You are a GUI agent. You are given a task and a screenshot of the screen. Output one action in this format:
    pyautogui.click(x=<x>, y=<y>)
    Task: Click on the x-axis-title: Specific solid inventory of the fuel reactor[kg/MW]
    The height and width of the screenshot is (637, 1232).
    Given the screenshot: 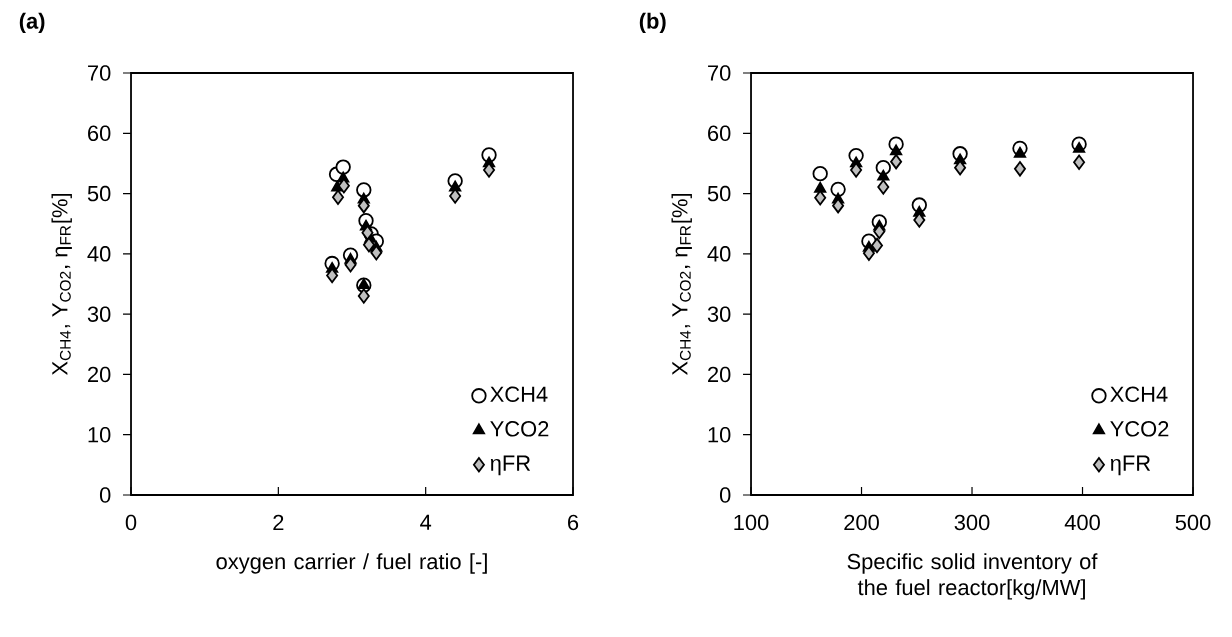 What is the action you would take?
    pyautogui.click(x=972, y=576)
    